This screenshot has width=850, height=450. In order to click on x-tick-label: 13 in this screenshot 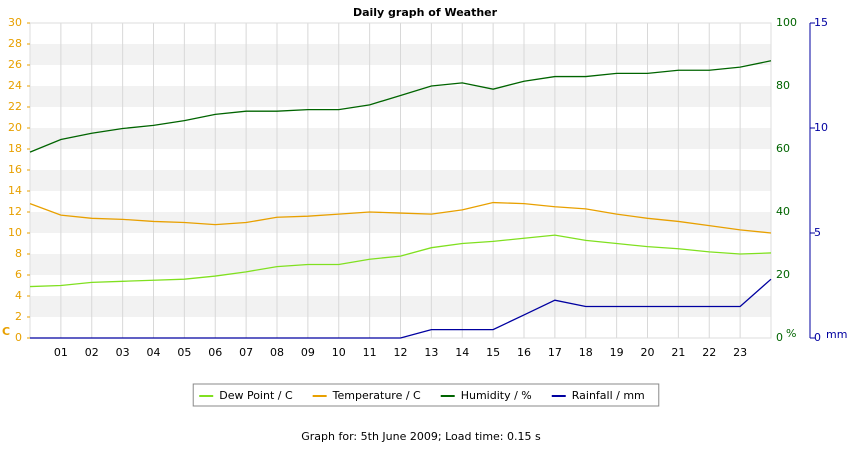, I will do `click(431, 352)`.